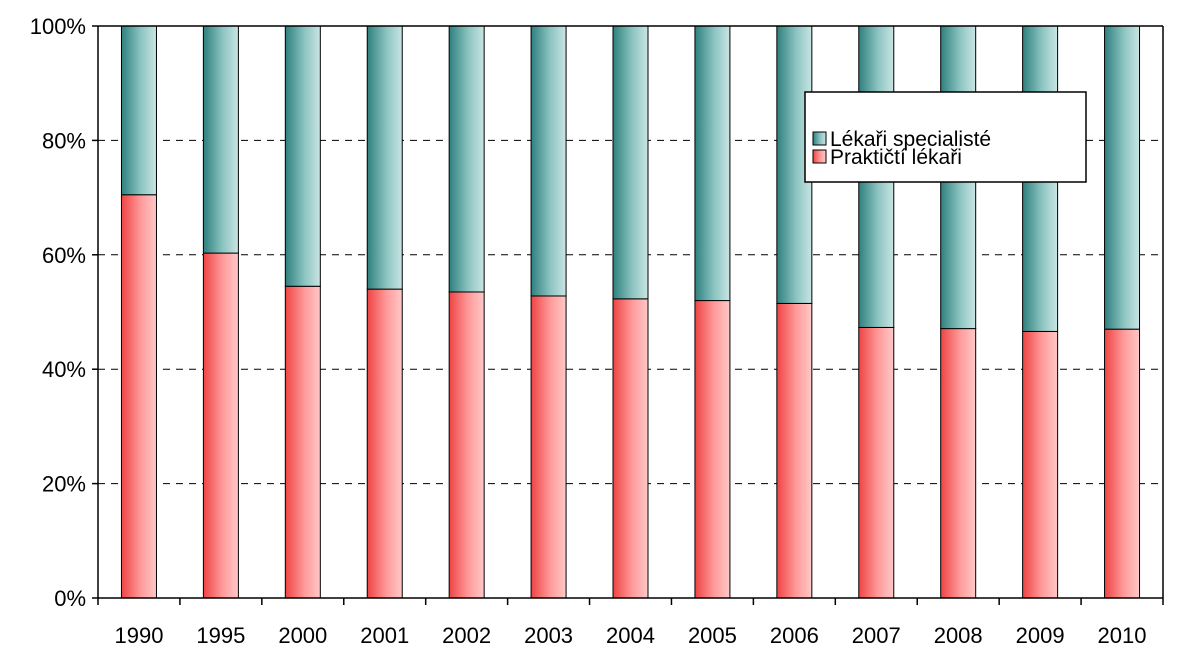 Image resolution: width=1183 pixels, height=654 pixels. What do you see at coordinates (1122, 635) in the screenshot?
I see `x-tick-label: 2010` at bounding box center [1122, 635].